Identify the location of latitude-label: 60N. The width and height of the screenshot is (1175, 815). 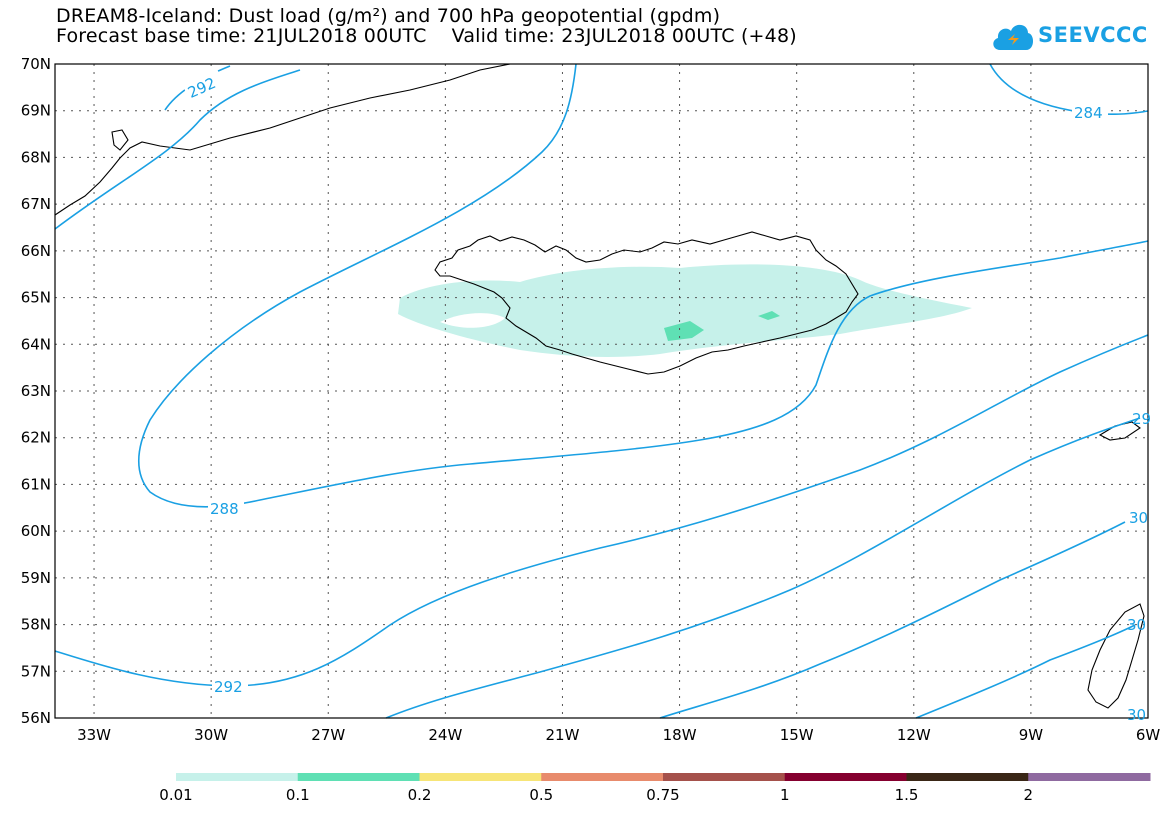
(36, 531).